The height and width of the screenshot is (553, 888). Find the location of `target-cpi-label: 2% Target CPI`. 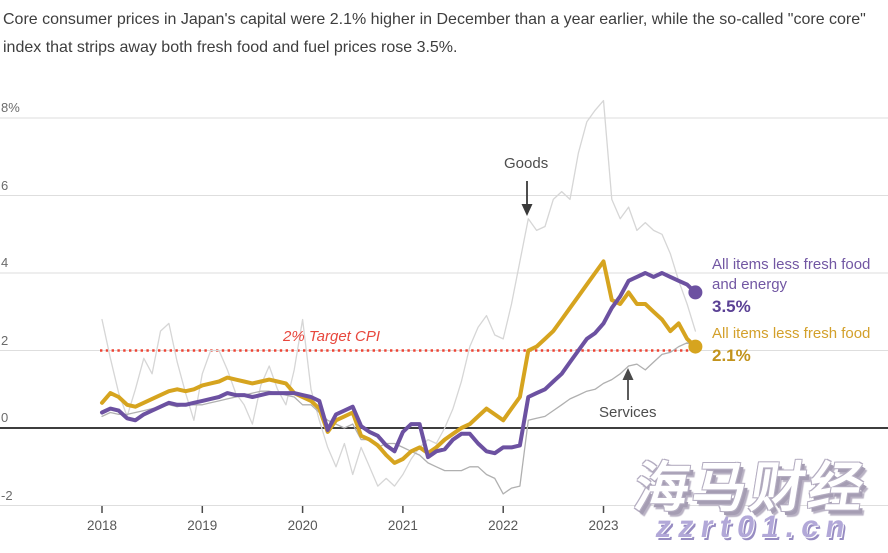

target-cpi-label: 2% Target CPI is located at coordinates (331, 336).